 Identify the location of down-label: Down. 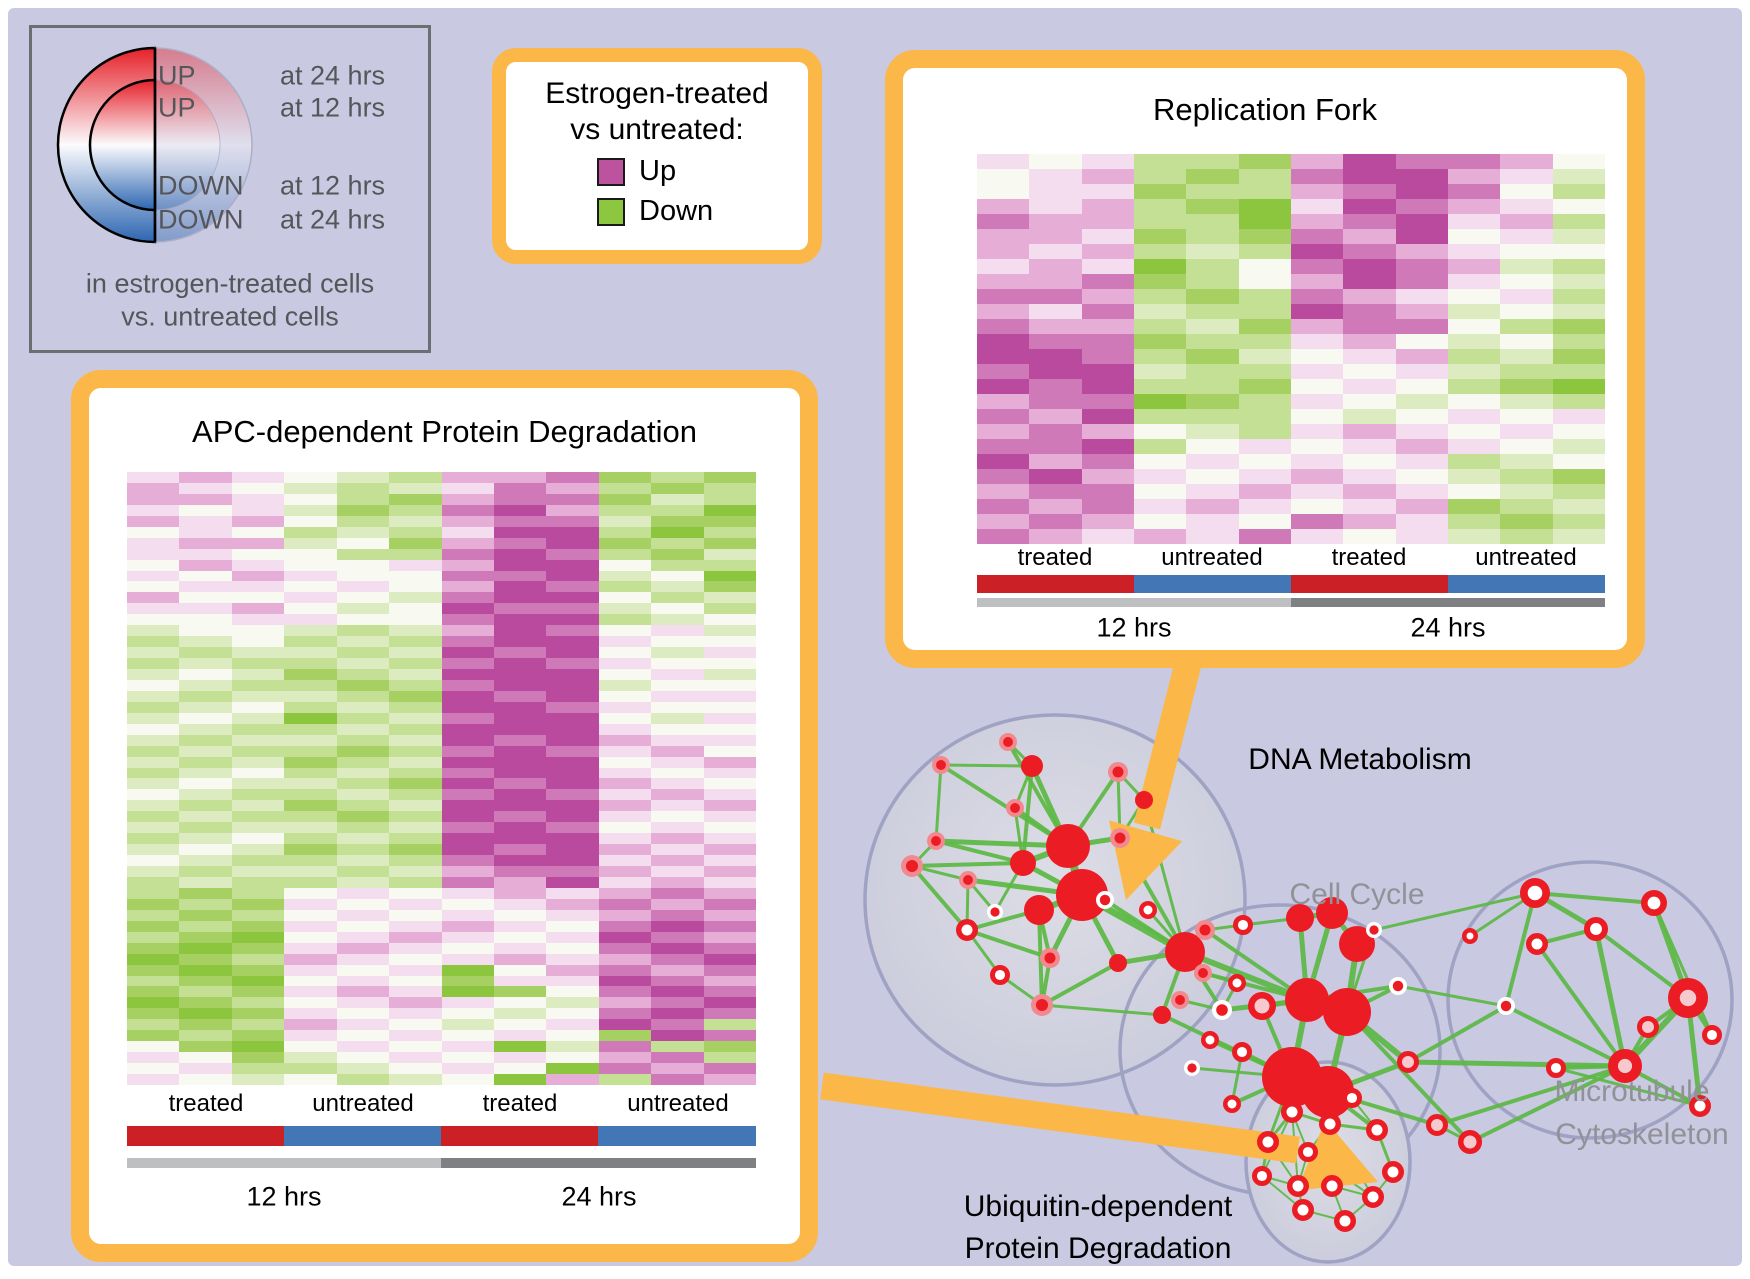
(676, 211).